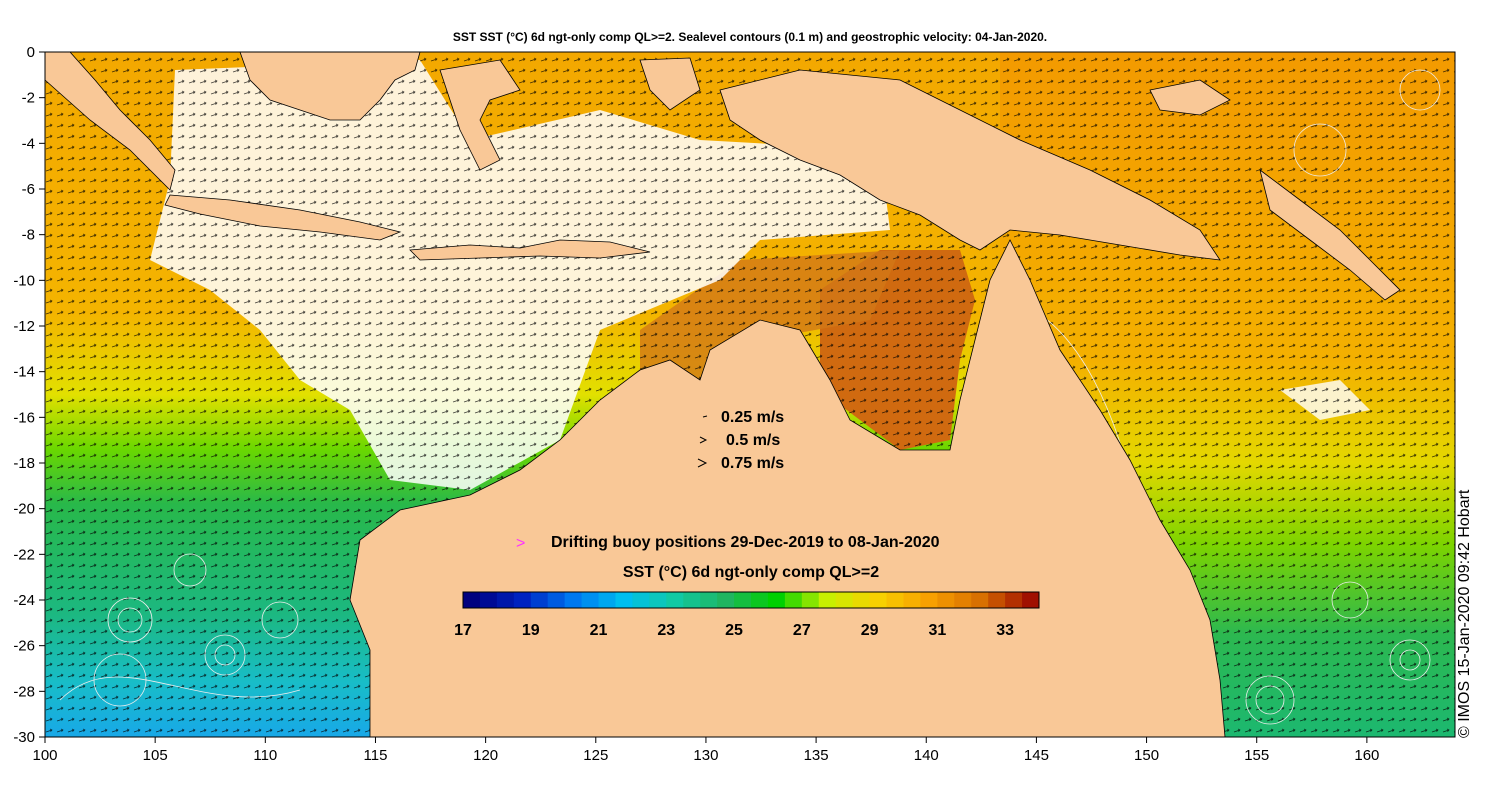 The width and height of the screenshot is (1500, 790). Describe the element at coordinates (24, 509) in the screenshot. I see `y-tick-label: -20` at that location.